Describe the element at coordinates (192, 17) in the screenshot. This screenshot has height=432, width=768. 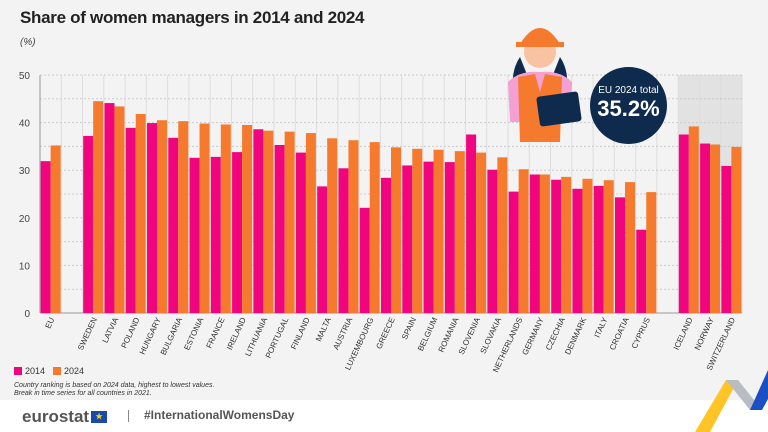
I see `chart-title: Share of women managers in 2014 and 2024` at that location.